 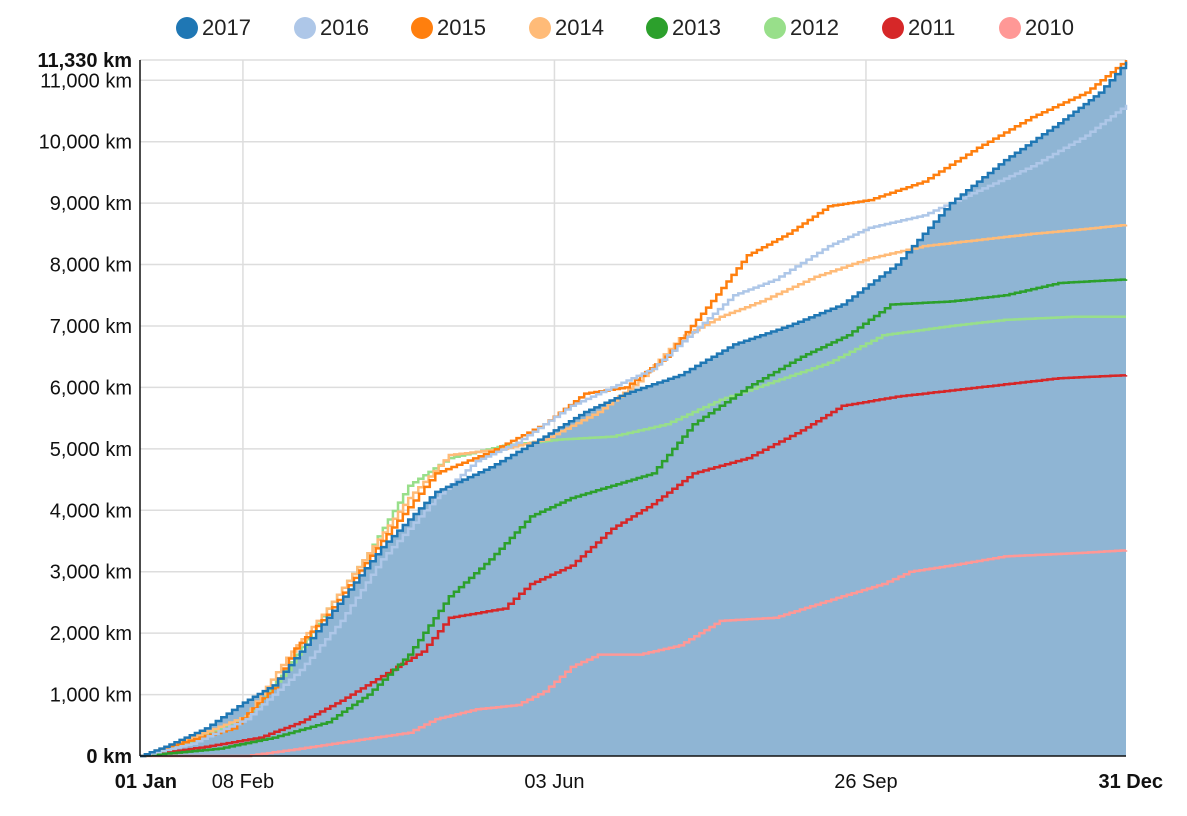 What do you see at coordinates (84, 61) in the screenshot?
I see `y-tick-label: 11,330 km` at bounding box center [84, 61].